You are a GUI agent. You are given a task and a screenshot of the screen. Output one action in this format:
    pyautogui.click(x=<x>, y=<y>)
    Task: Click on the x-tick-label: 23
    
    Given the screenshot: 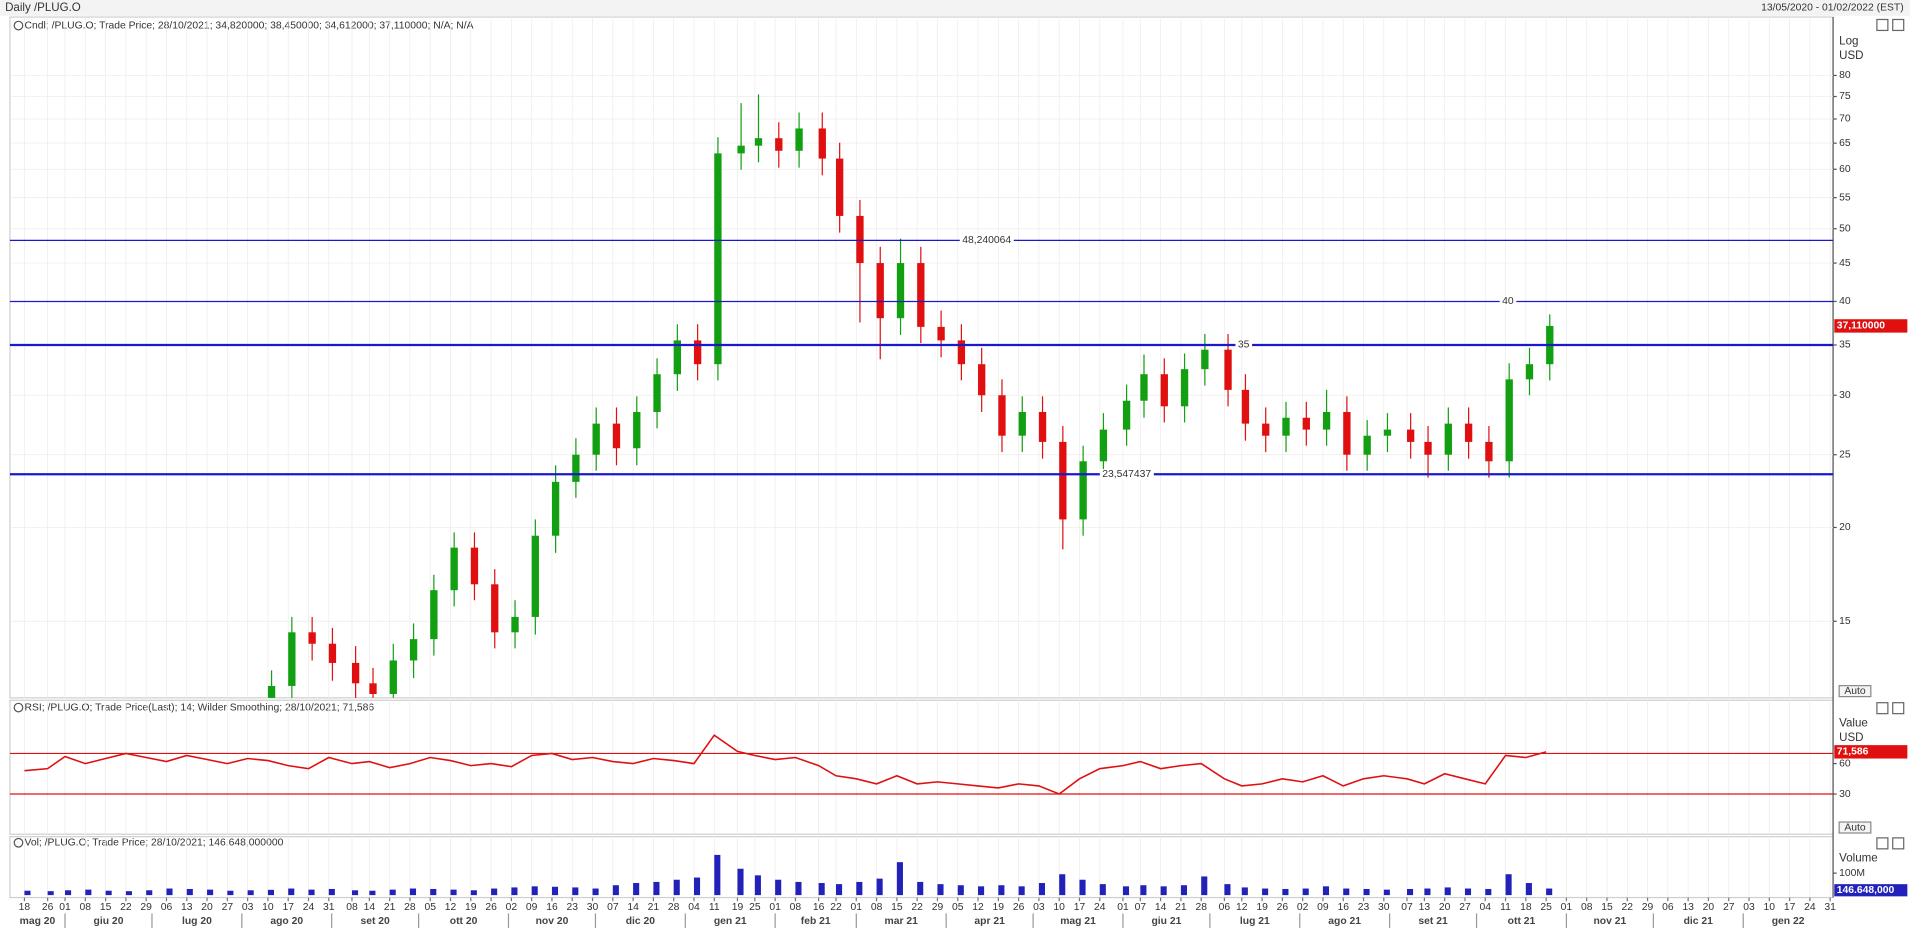 What is the action you would take?
    pyautogui.click(x=572, y=907)
    